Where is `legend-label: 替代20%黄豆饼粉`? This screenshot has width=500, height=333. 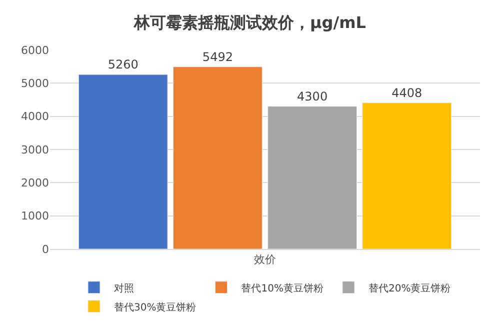 legend-label: 替代20%黄豆饼粉 is located at coordinates (409, 288).